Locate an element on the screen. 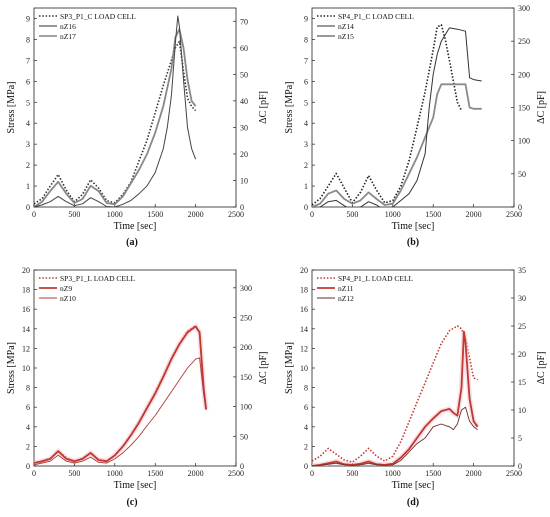  y-tick-label: 7 is located at coordinates (306, 60).